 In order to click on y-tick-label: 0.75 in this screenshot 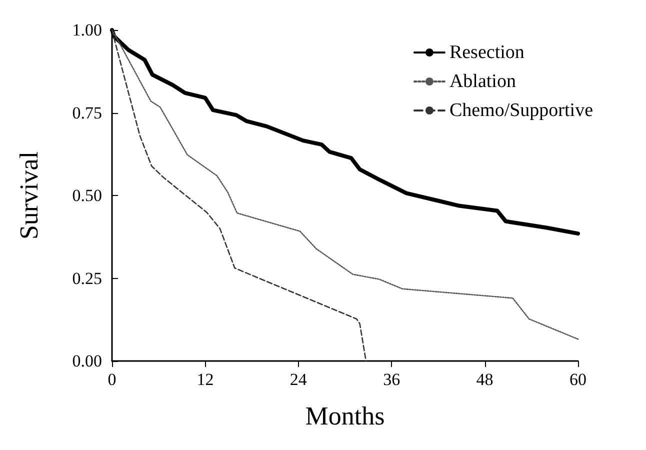, I will do `click(87, 112)`.